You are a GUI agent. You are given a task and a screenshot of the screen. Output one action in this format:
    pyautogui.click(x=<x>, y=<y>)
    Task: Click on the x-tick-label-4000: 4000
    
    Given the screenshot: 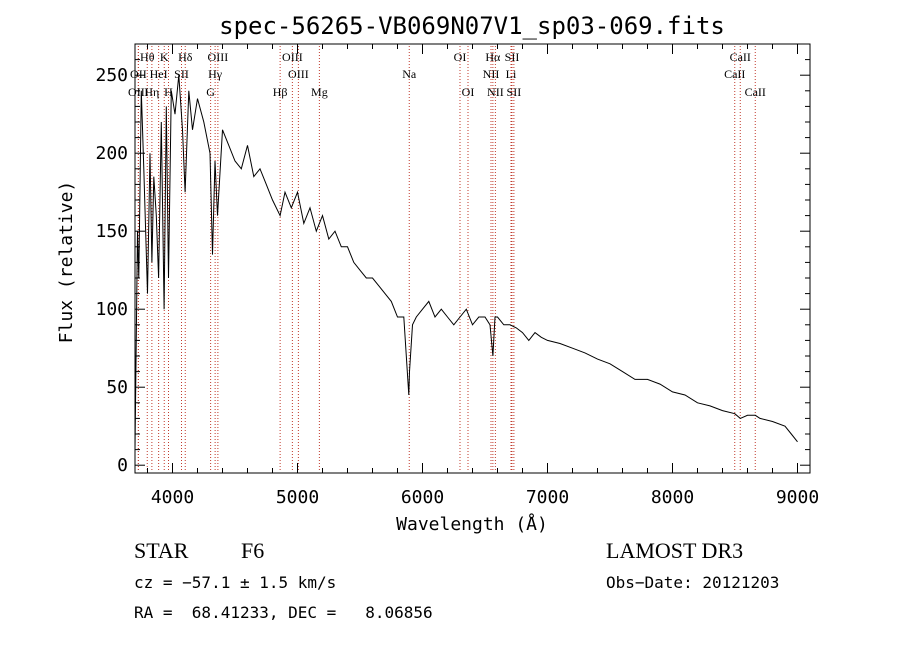 What is the action you would take?
    pyautogui.click(x=172, y=497)
    